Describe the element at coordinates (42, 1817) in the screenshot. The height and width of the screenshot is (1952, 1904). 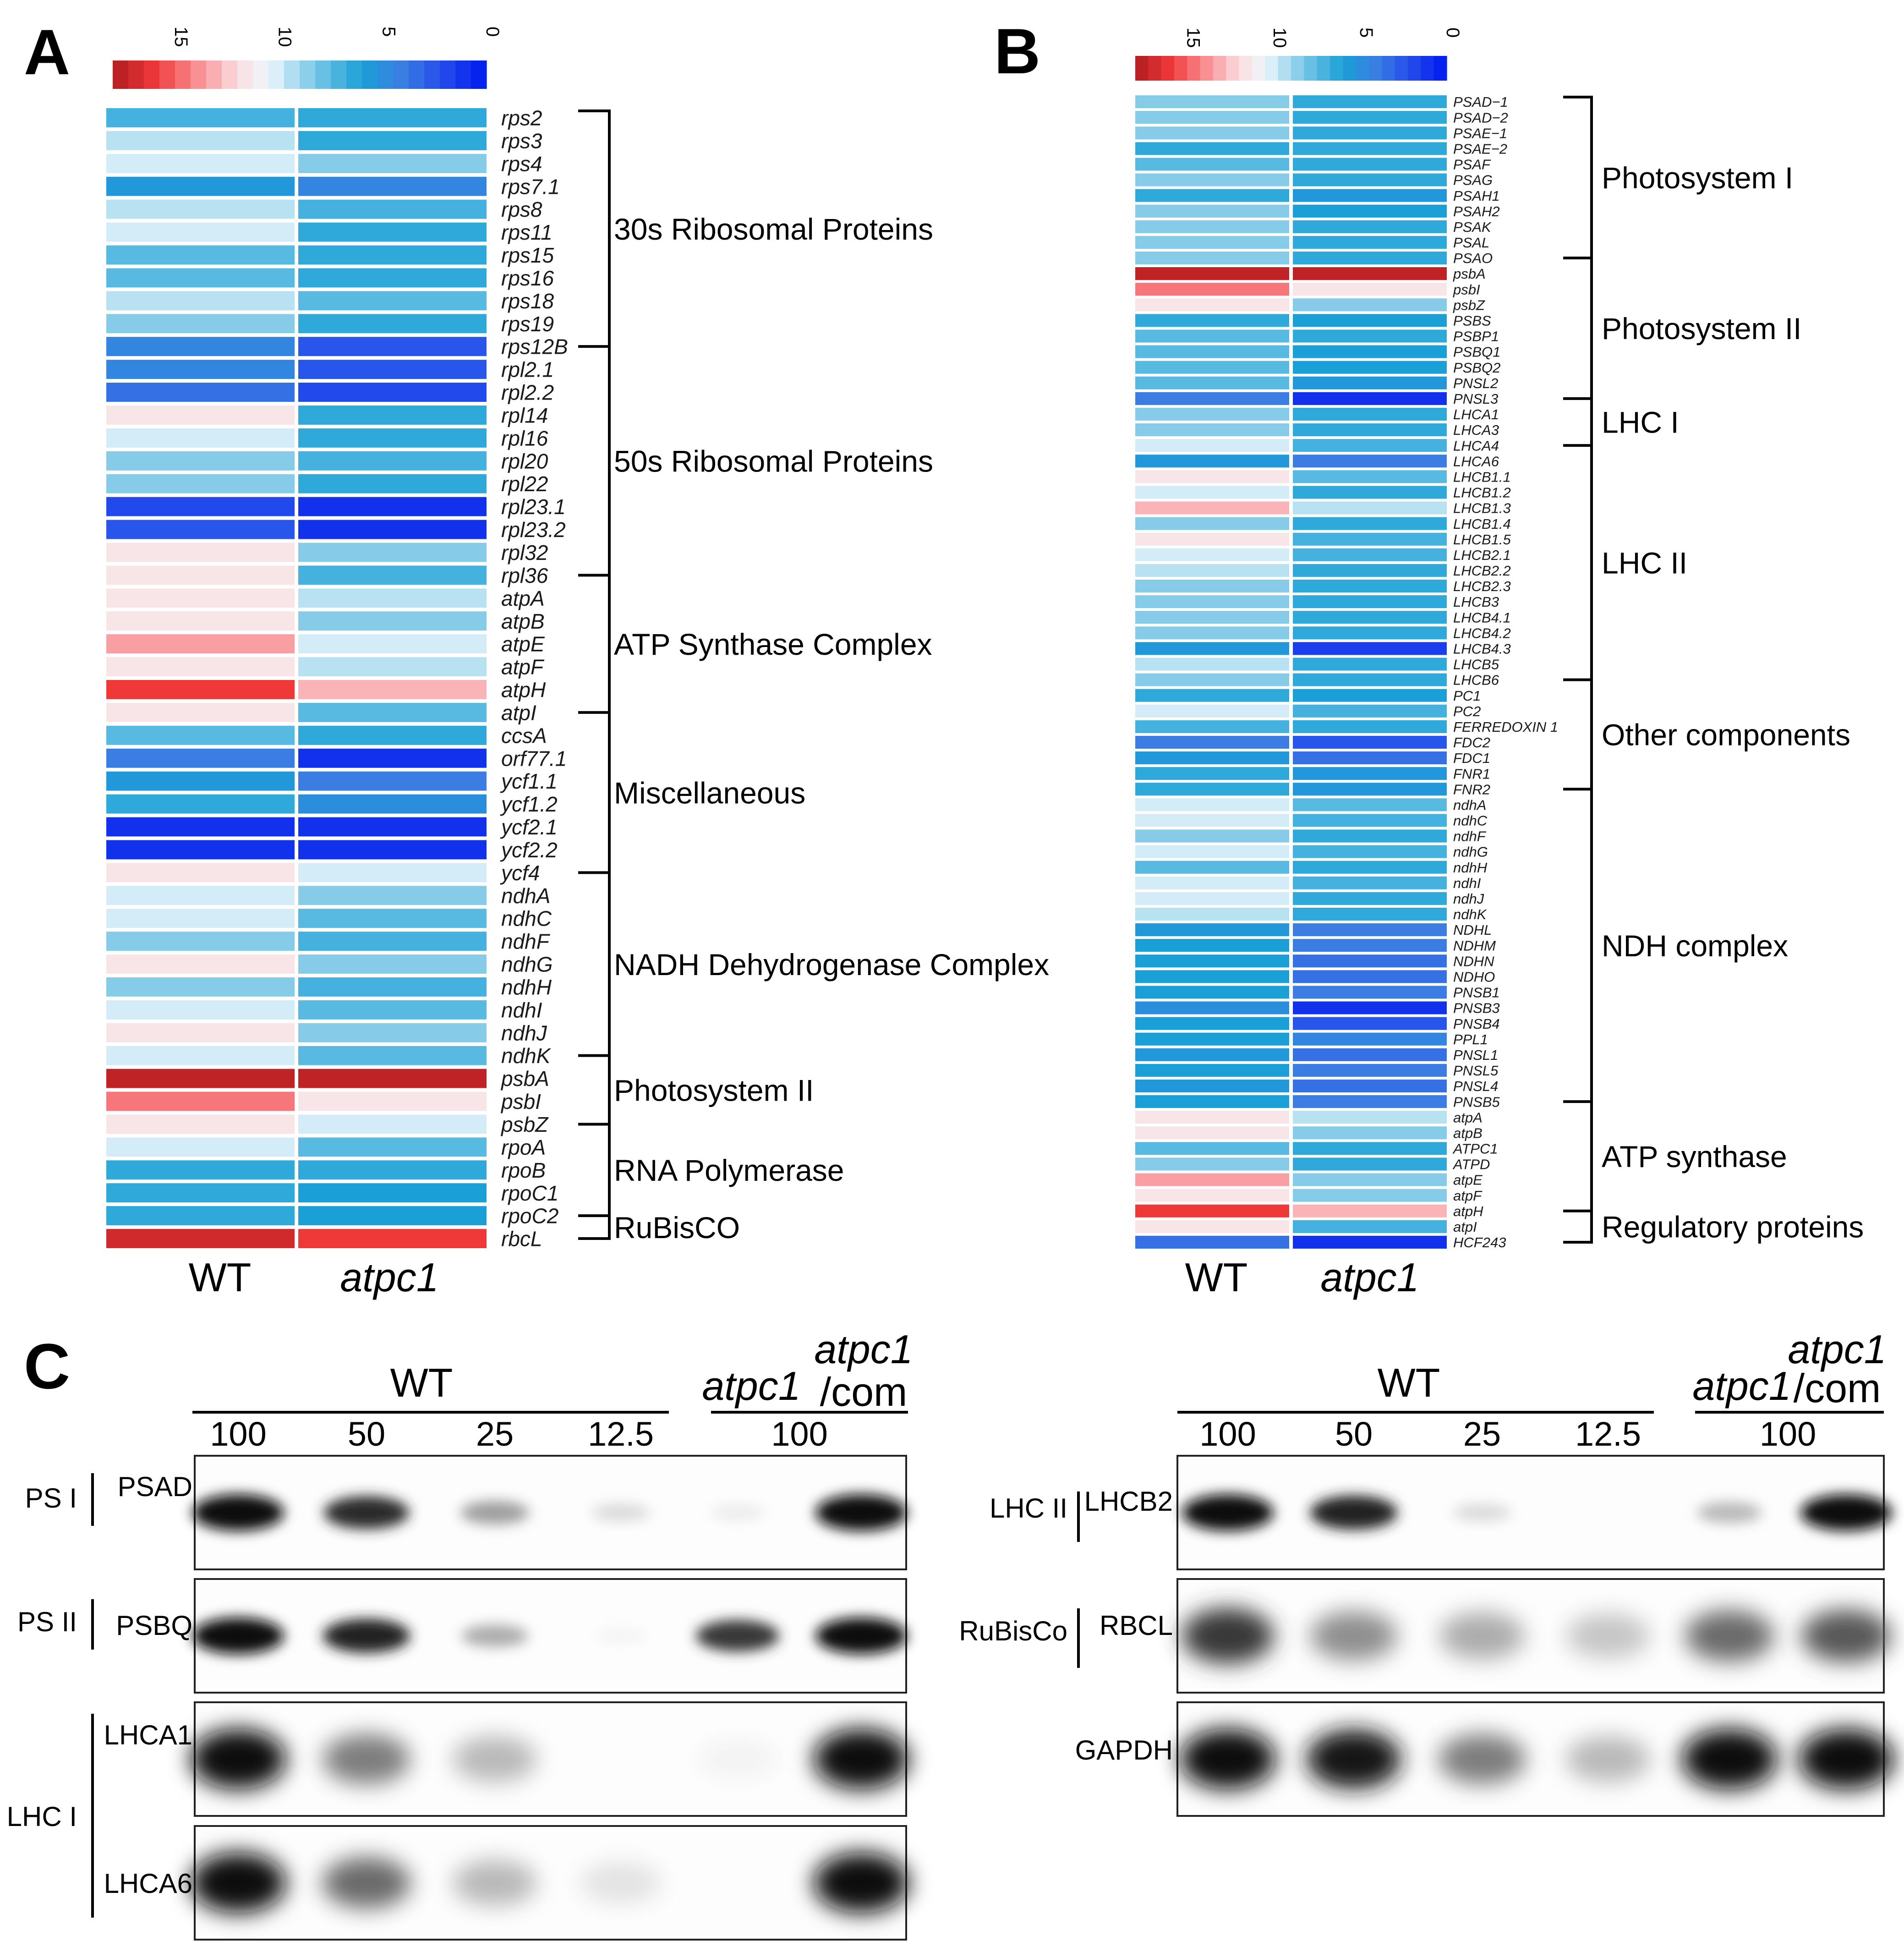
I see `complex-label-lhc-i: LHC I` at that location.